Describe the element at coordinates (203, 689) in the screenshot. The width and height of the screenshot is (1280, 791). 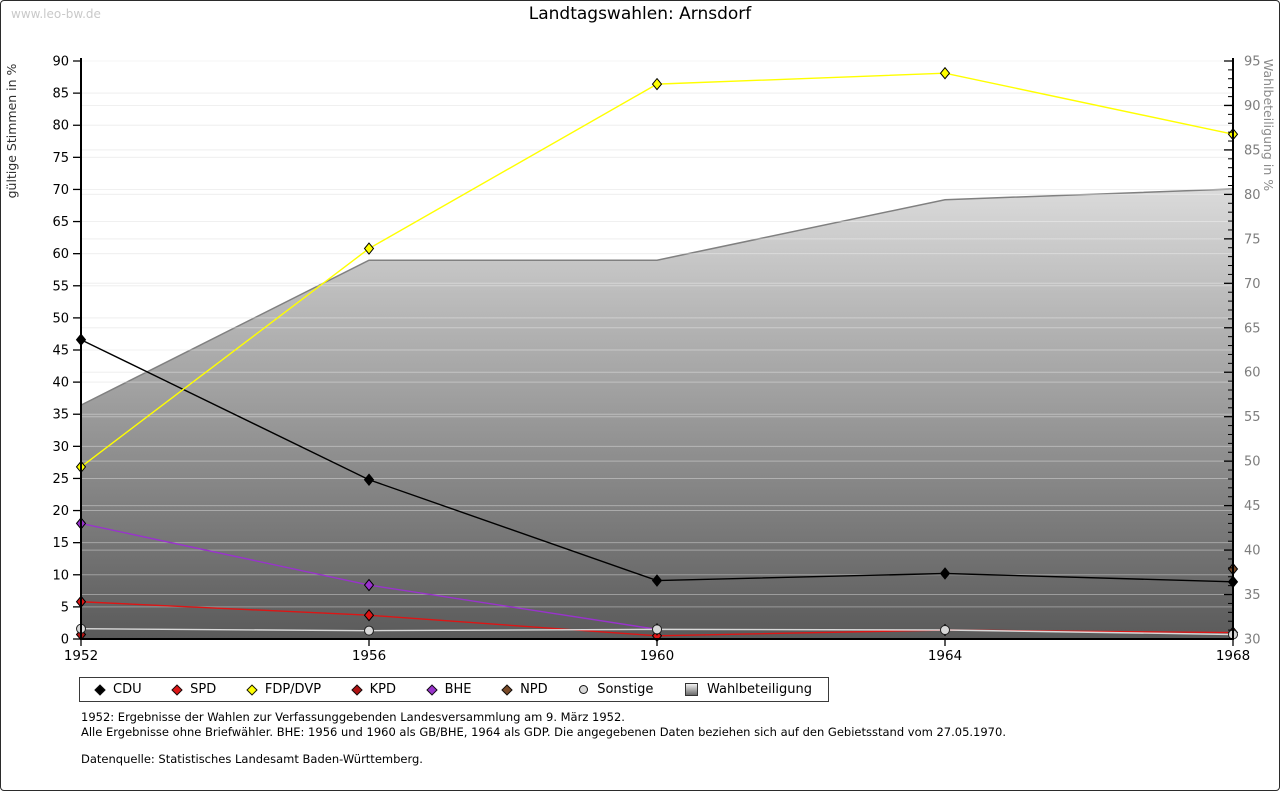
I see `legend-label-spd: SPD` at that location.